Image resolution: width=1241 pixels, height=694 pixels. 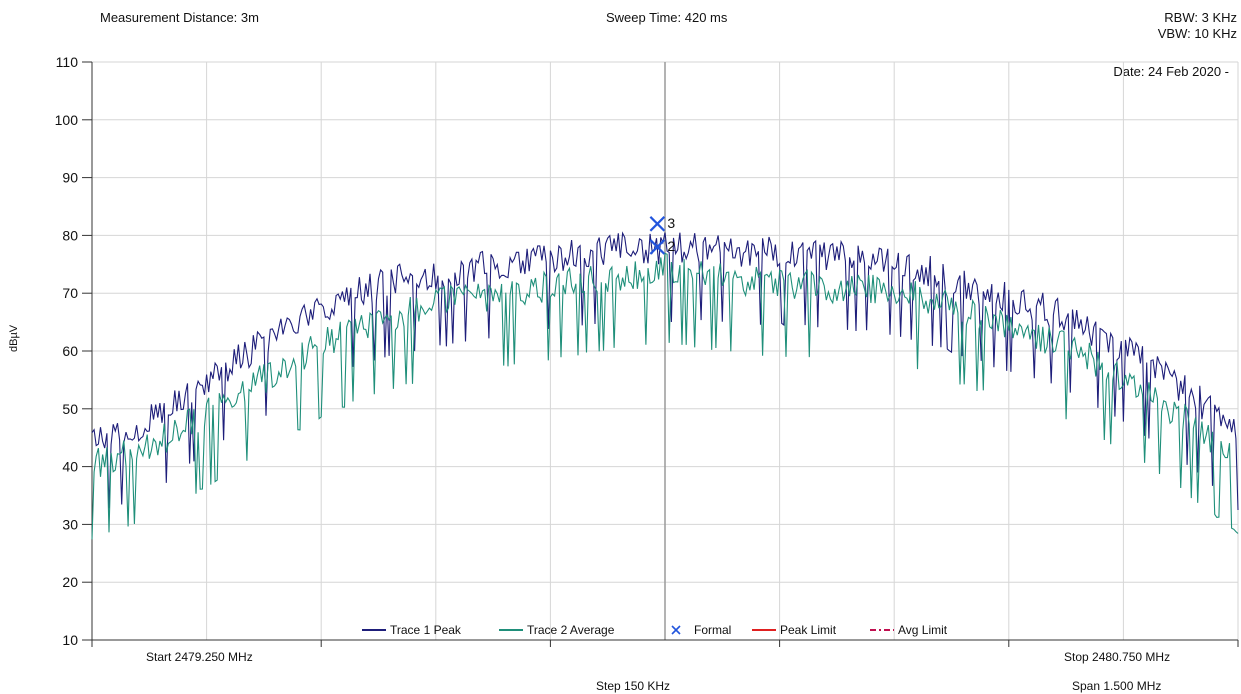 I want to click on stop-frequency: Stop 2480.750 MHz, so click(x=1117, y=657).